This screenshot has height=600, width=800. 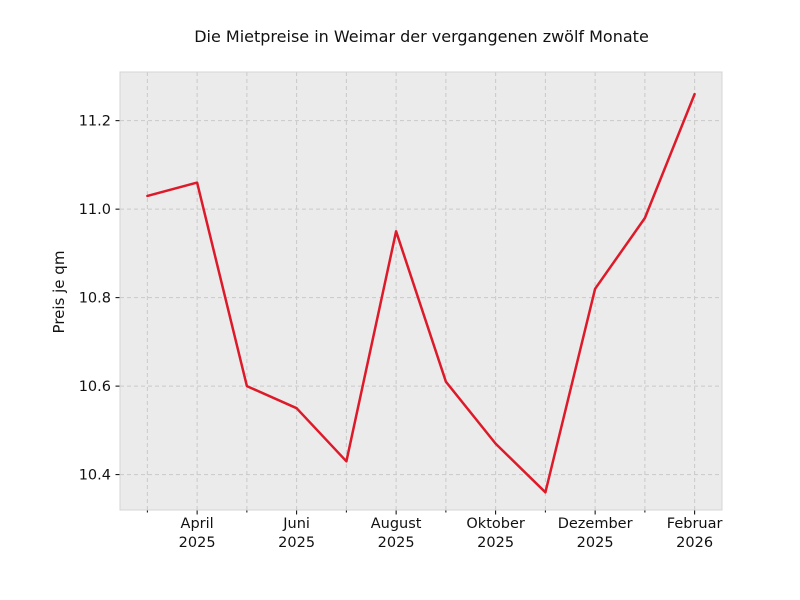 What do you see at coordinates (95, 210) in the screenshot?
I see `y-tick-label: 11.0` at bounding box center [95, 210].